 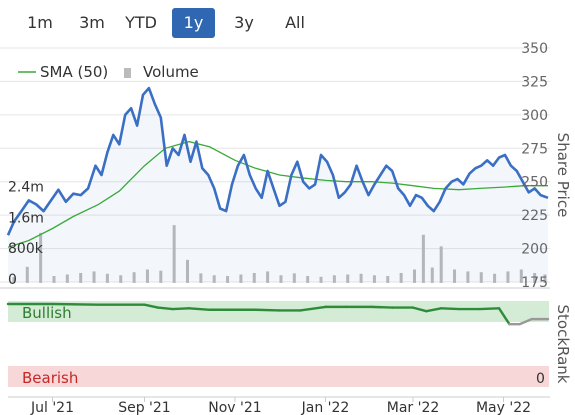 I want to click on range-button-ytd: YTD, so click(x=141, y=23).